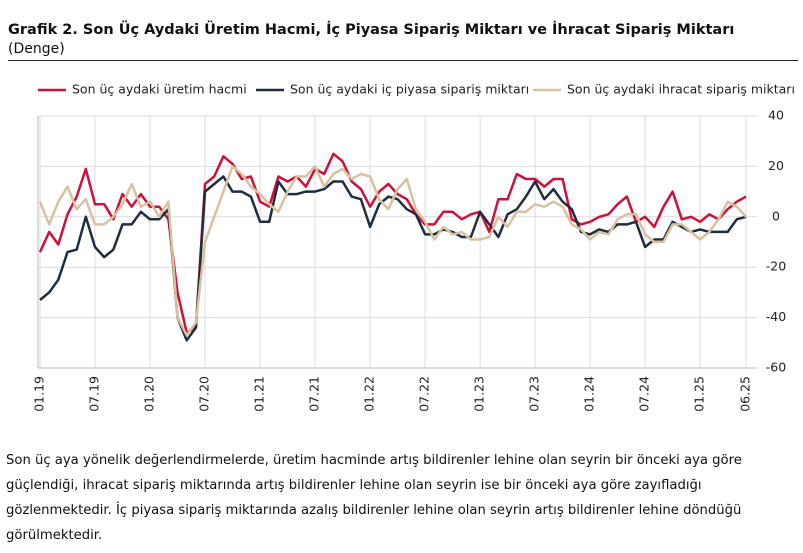 The height and width of the screenshot is (553, 803). I want to click on y-tick-label: -20, so click(776, 266).